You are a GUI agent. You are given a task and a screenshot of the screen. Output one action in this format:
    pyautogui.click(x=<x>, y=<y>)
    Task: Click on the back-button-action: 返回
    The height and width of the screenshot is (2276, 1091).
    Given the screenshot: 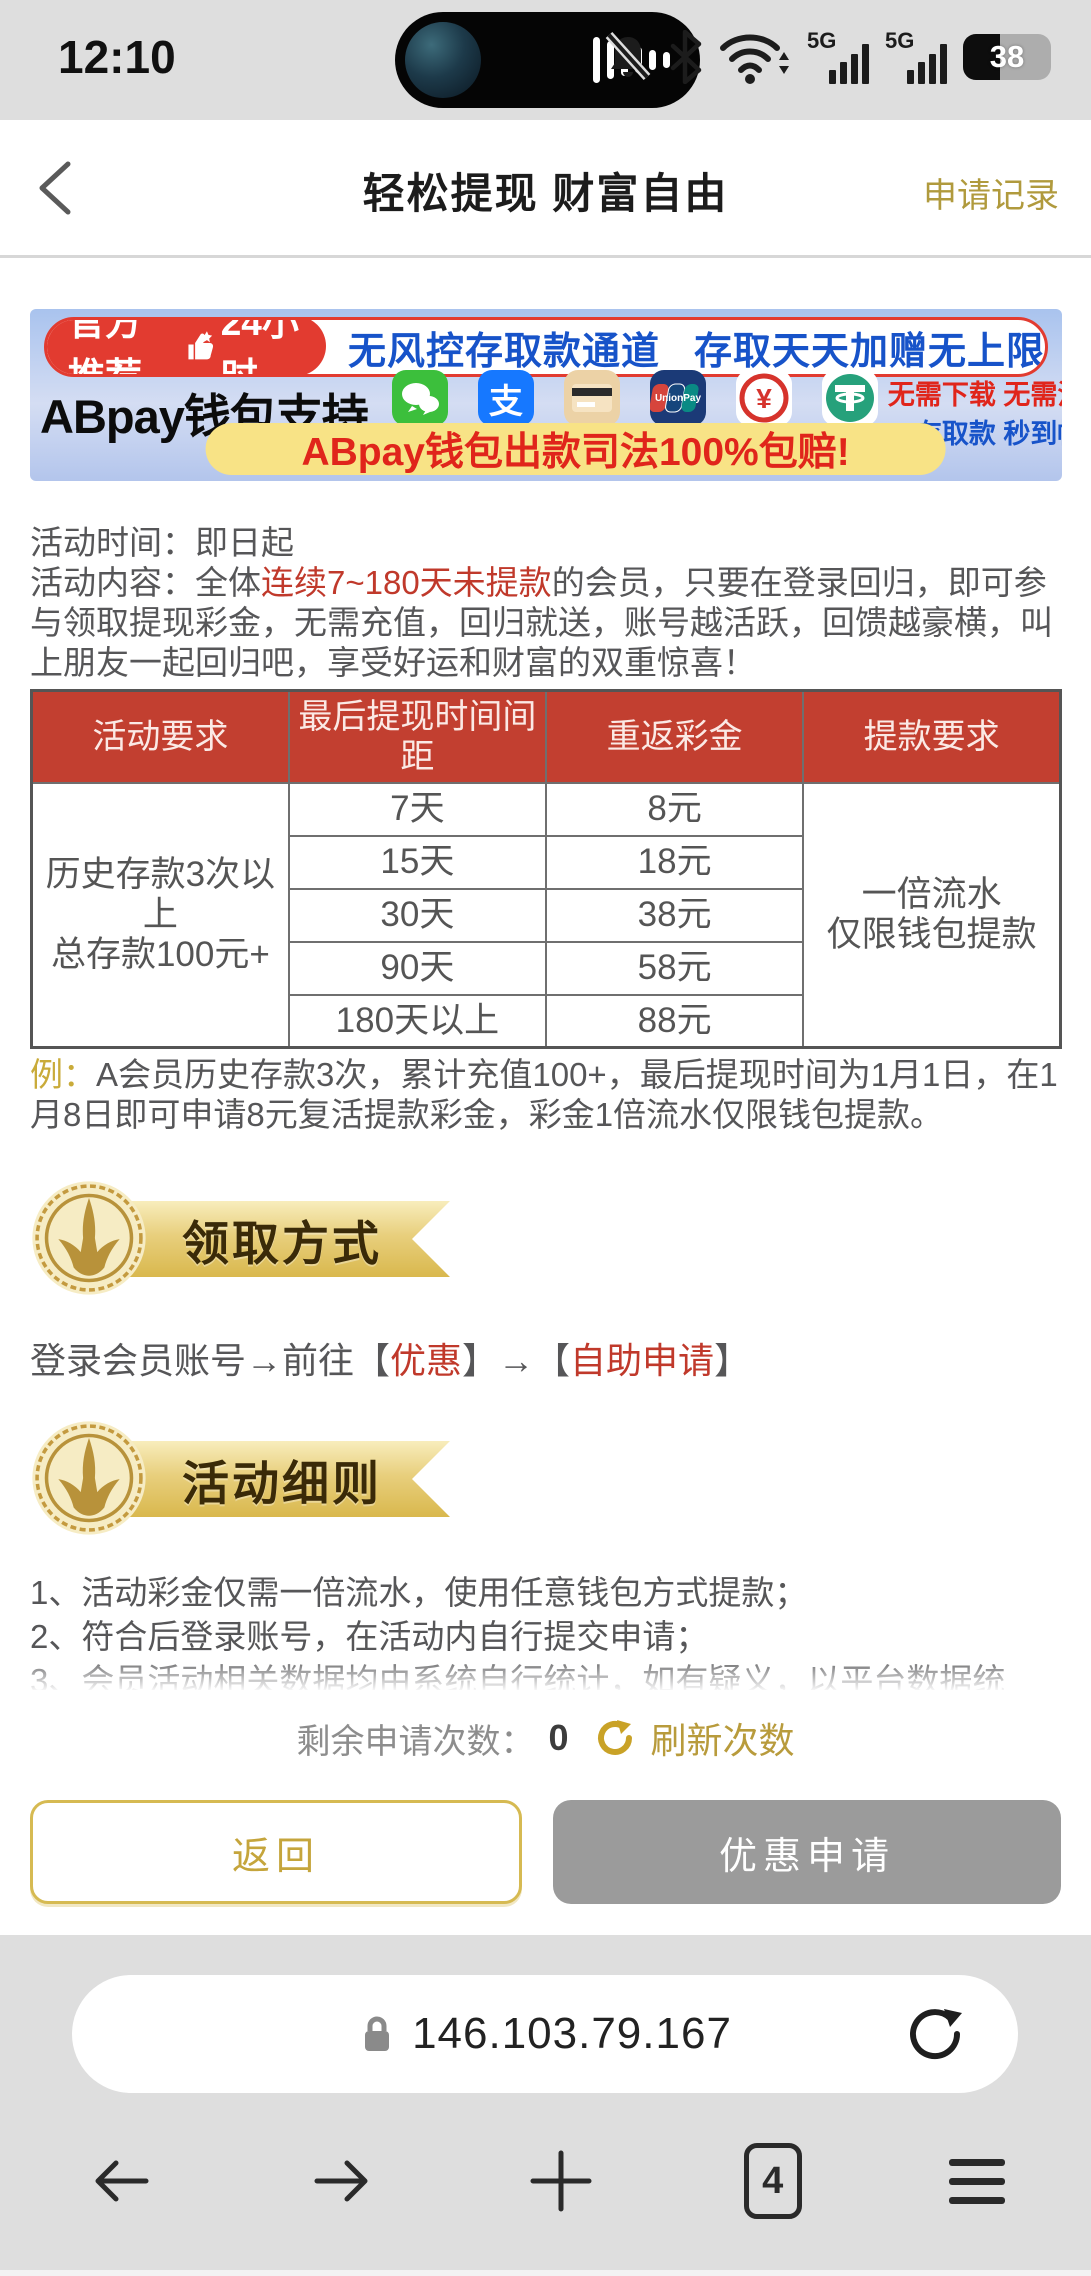 What is the action you would take?
    pyautogui.click(x=276, y=1852)
    